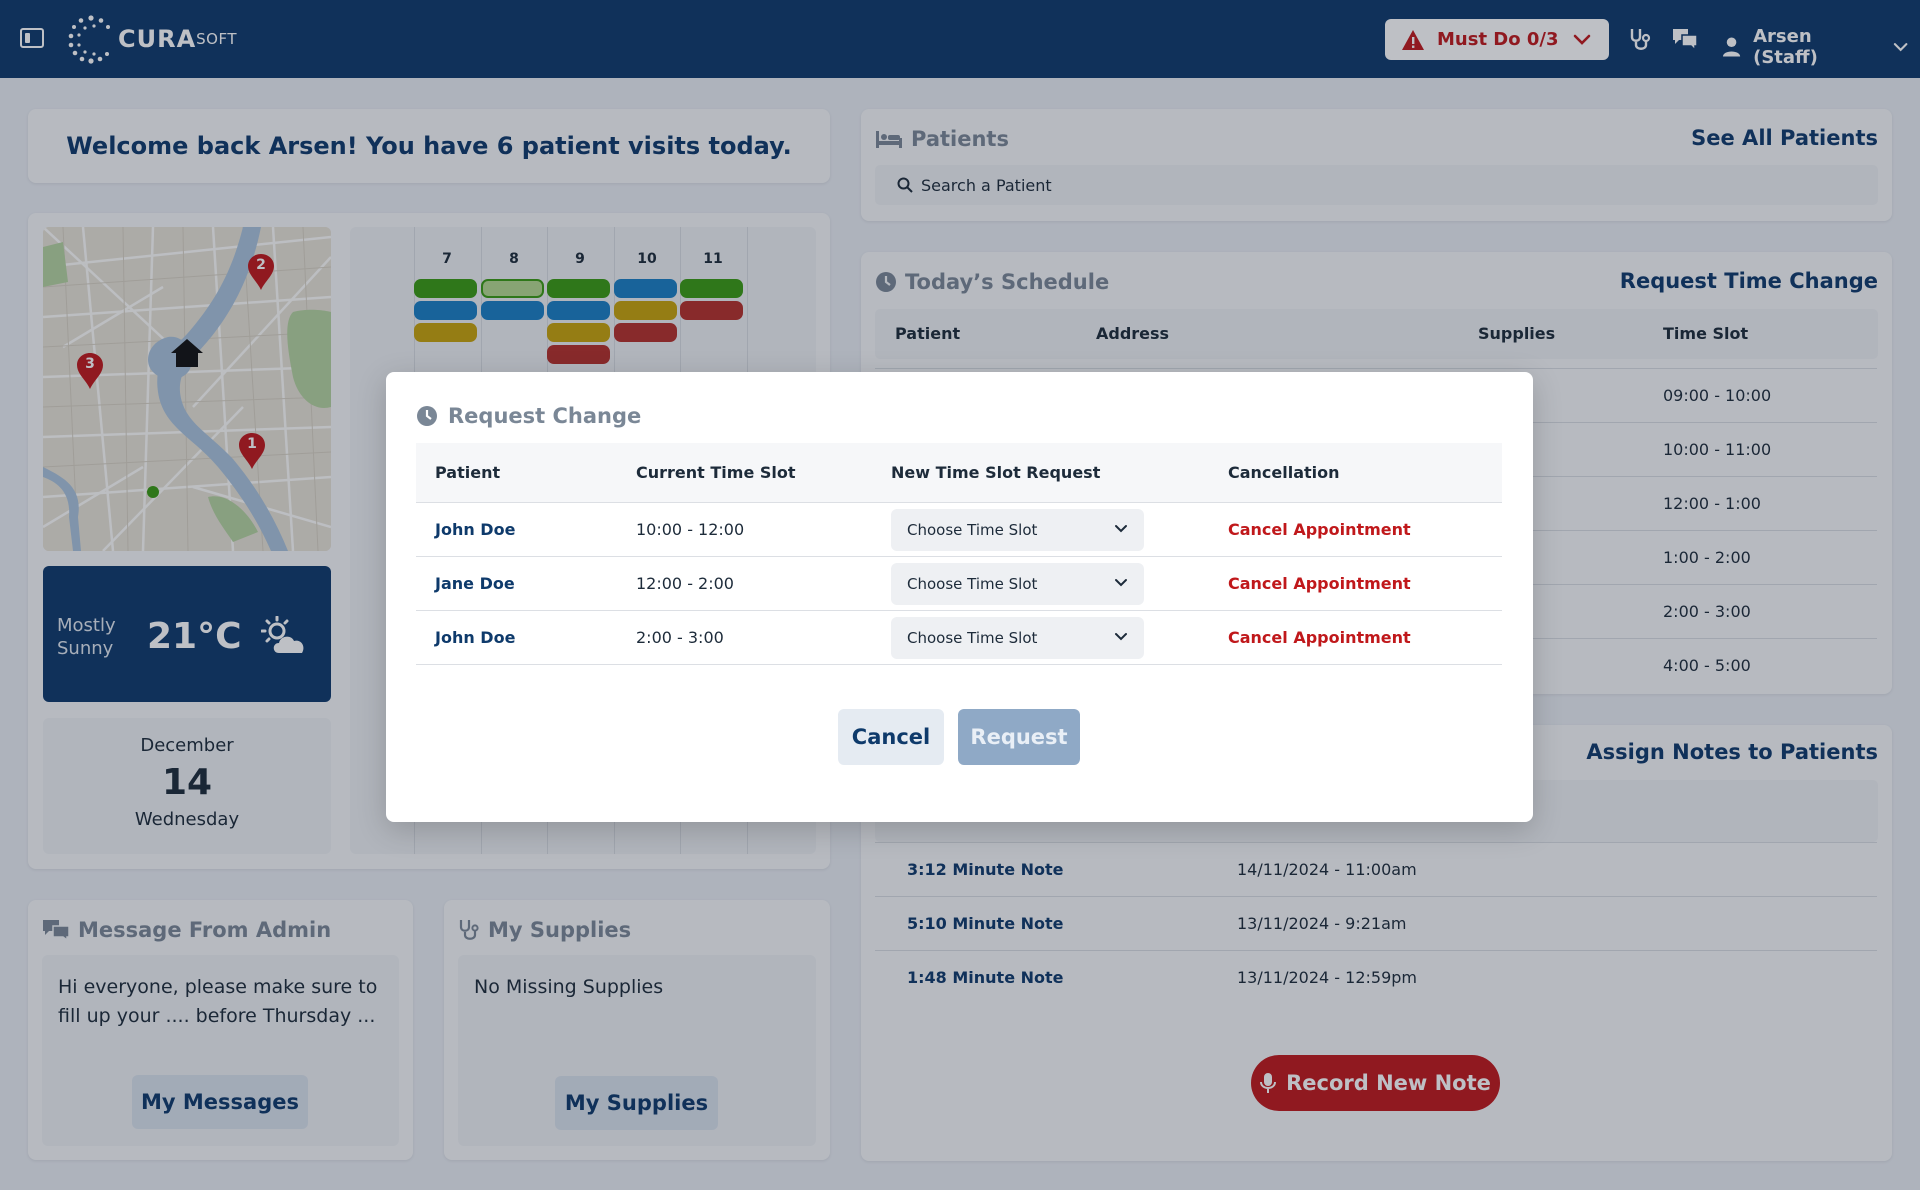  I want to click on supplies-card-title: My Supplies, so click(544, 930).